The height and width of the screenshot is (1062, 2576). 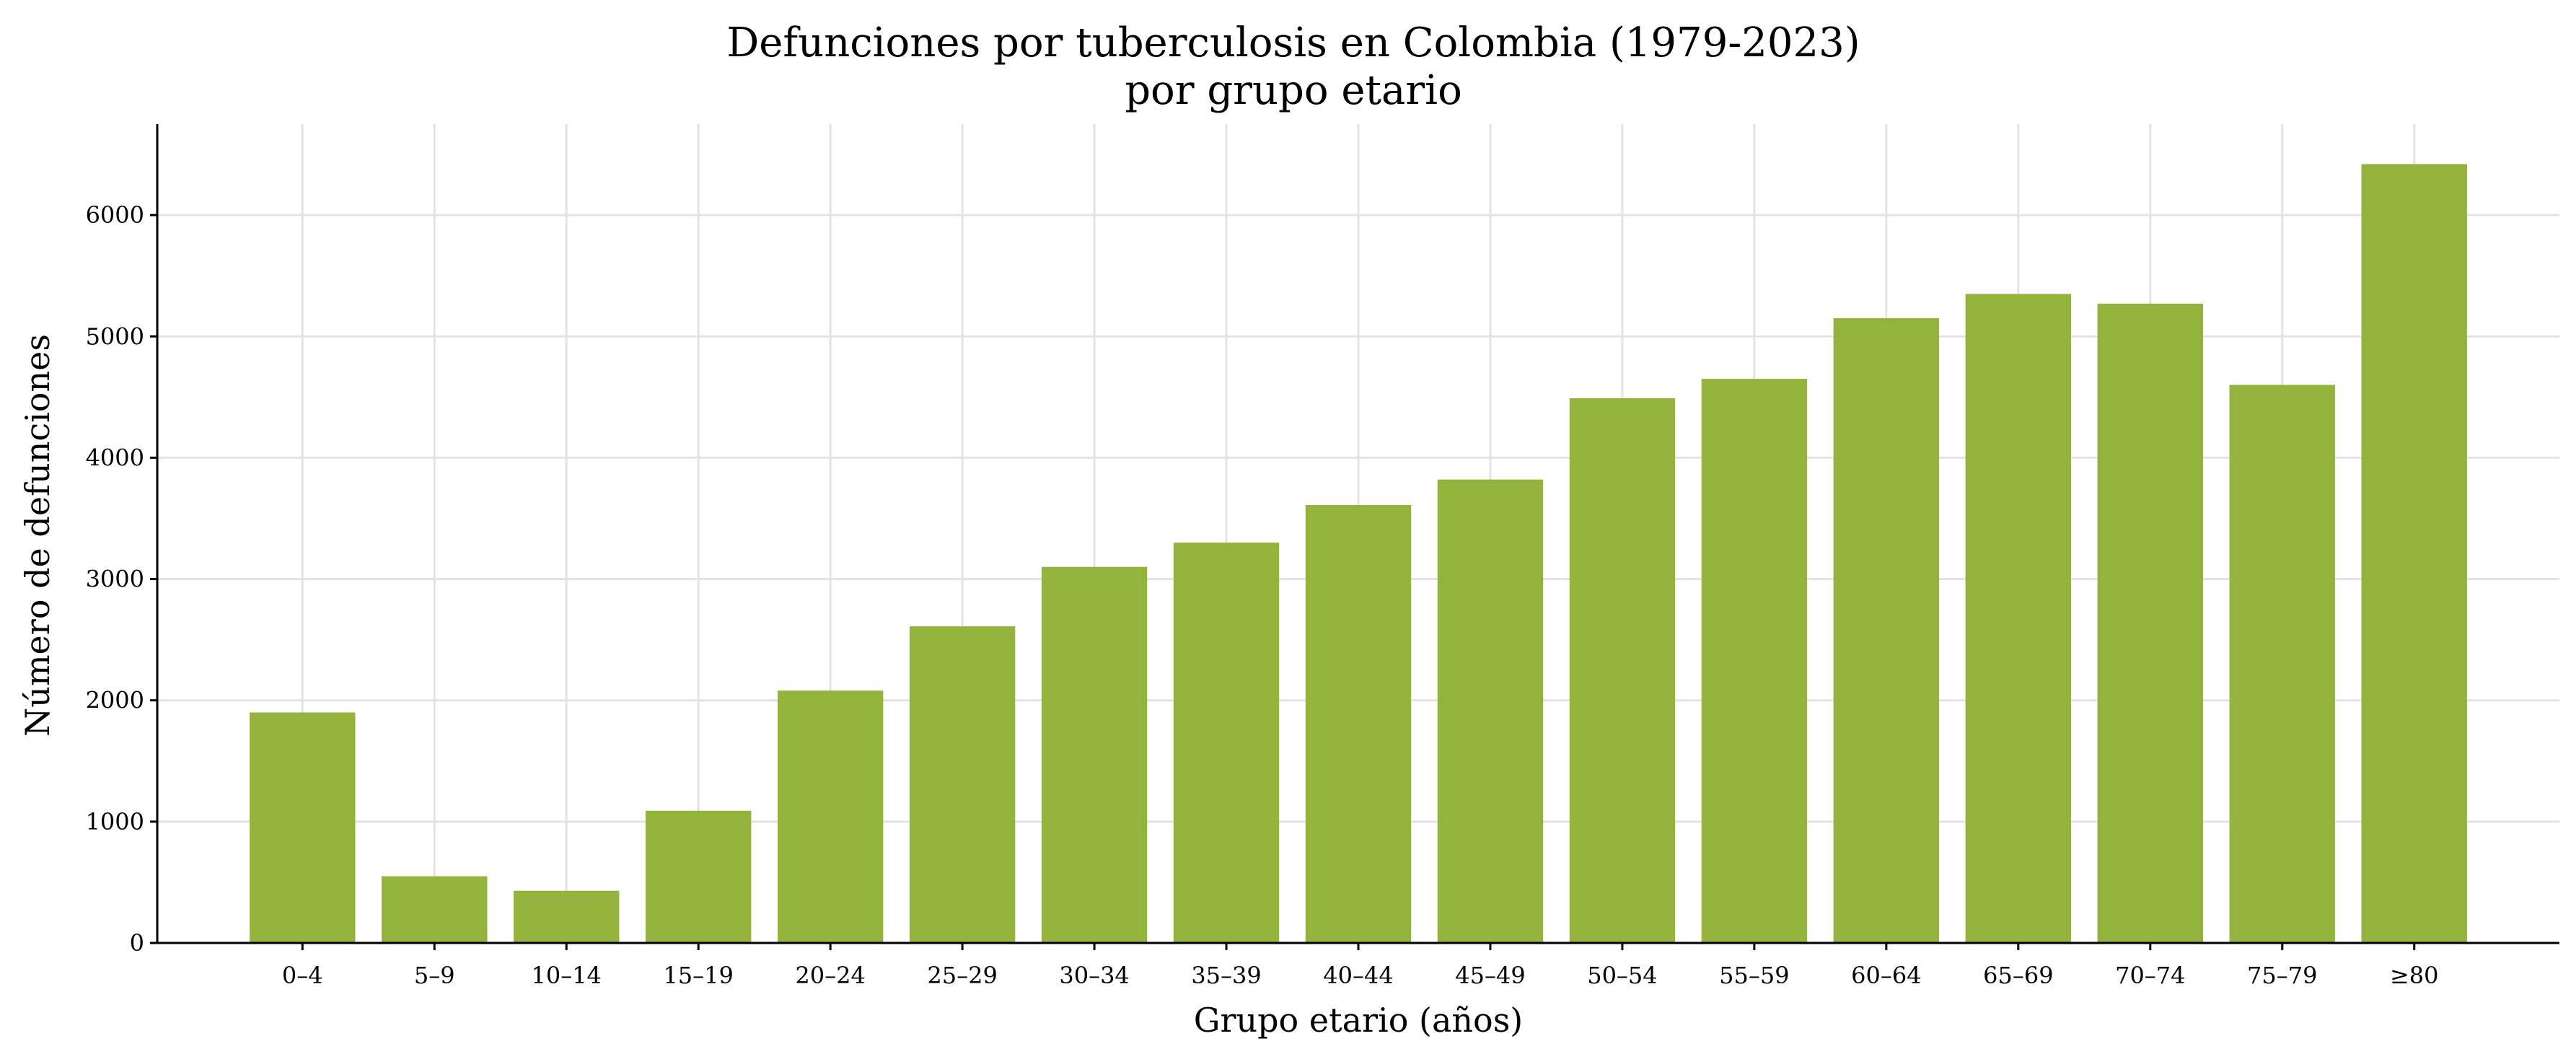 What do you see at coordinates (566, 975) in the screenshot?
I see `x-tick-label: 10–14` at bounding box center [566, 975].